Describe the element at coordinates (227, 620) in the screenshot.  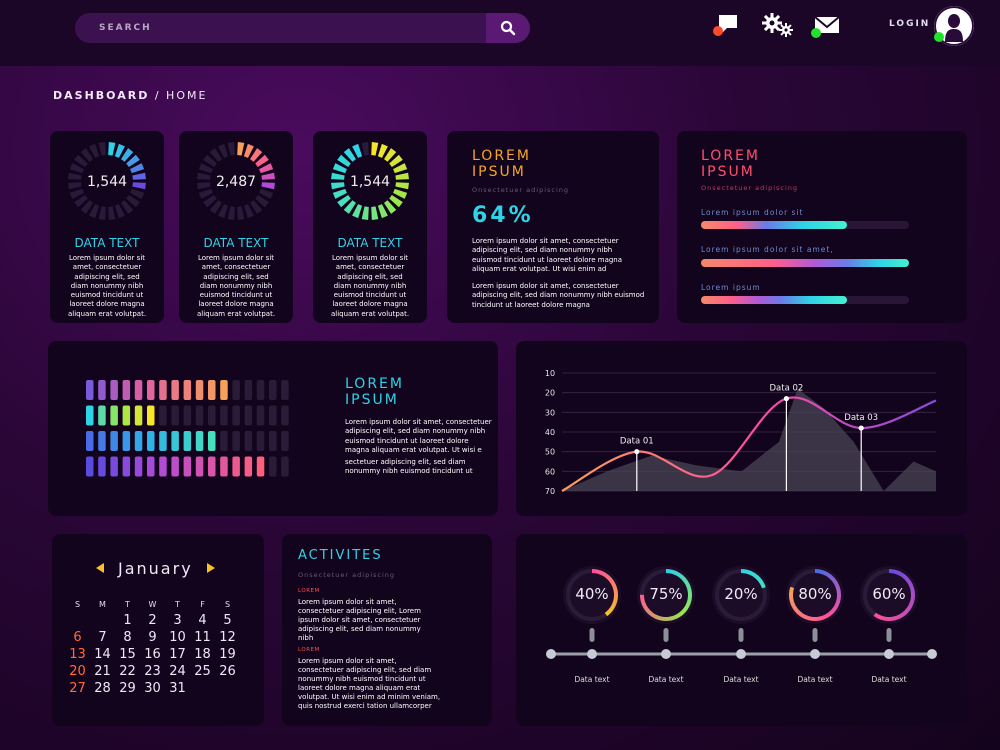
I see `calendar-day: 5` at that location.